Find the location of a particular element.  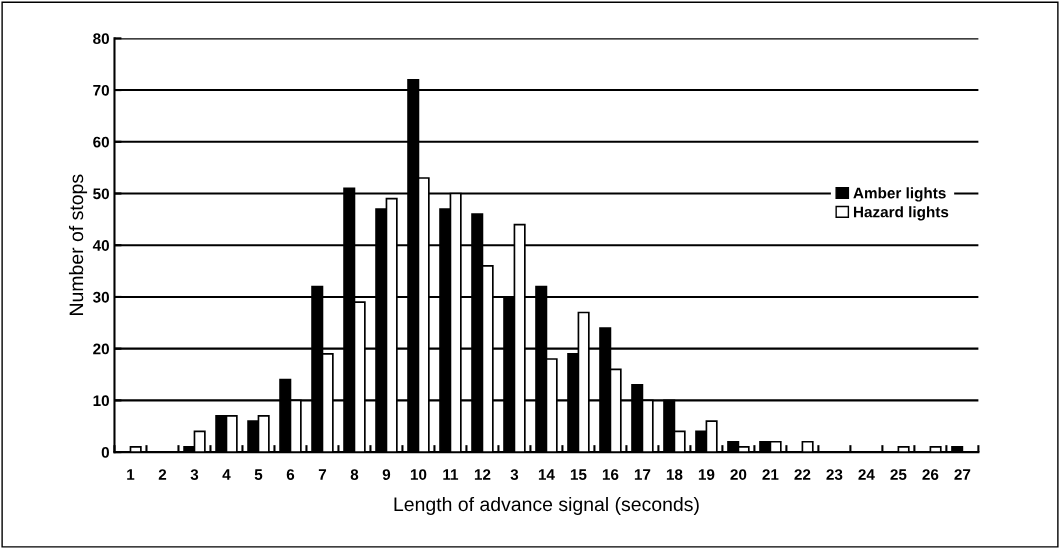

x-tick-label: 12 is located at coordinates (482, 474).